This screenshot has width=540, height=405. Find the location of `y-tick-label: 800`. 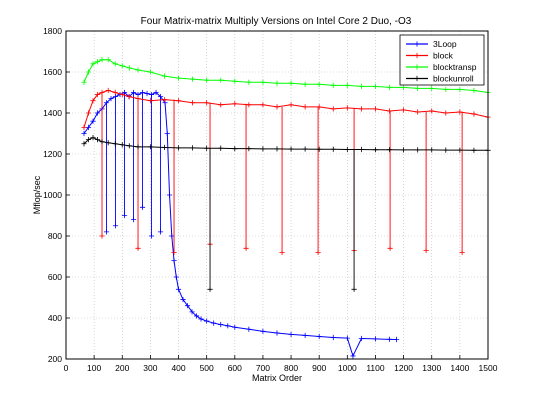

y-tick-label: 800 is located at coordinates (55, 236).